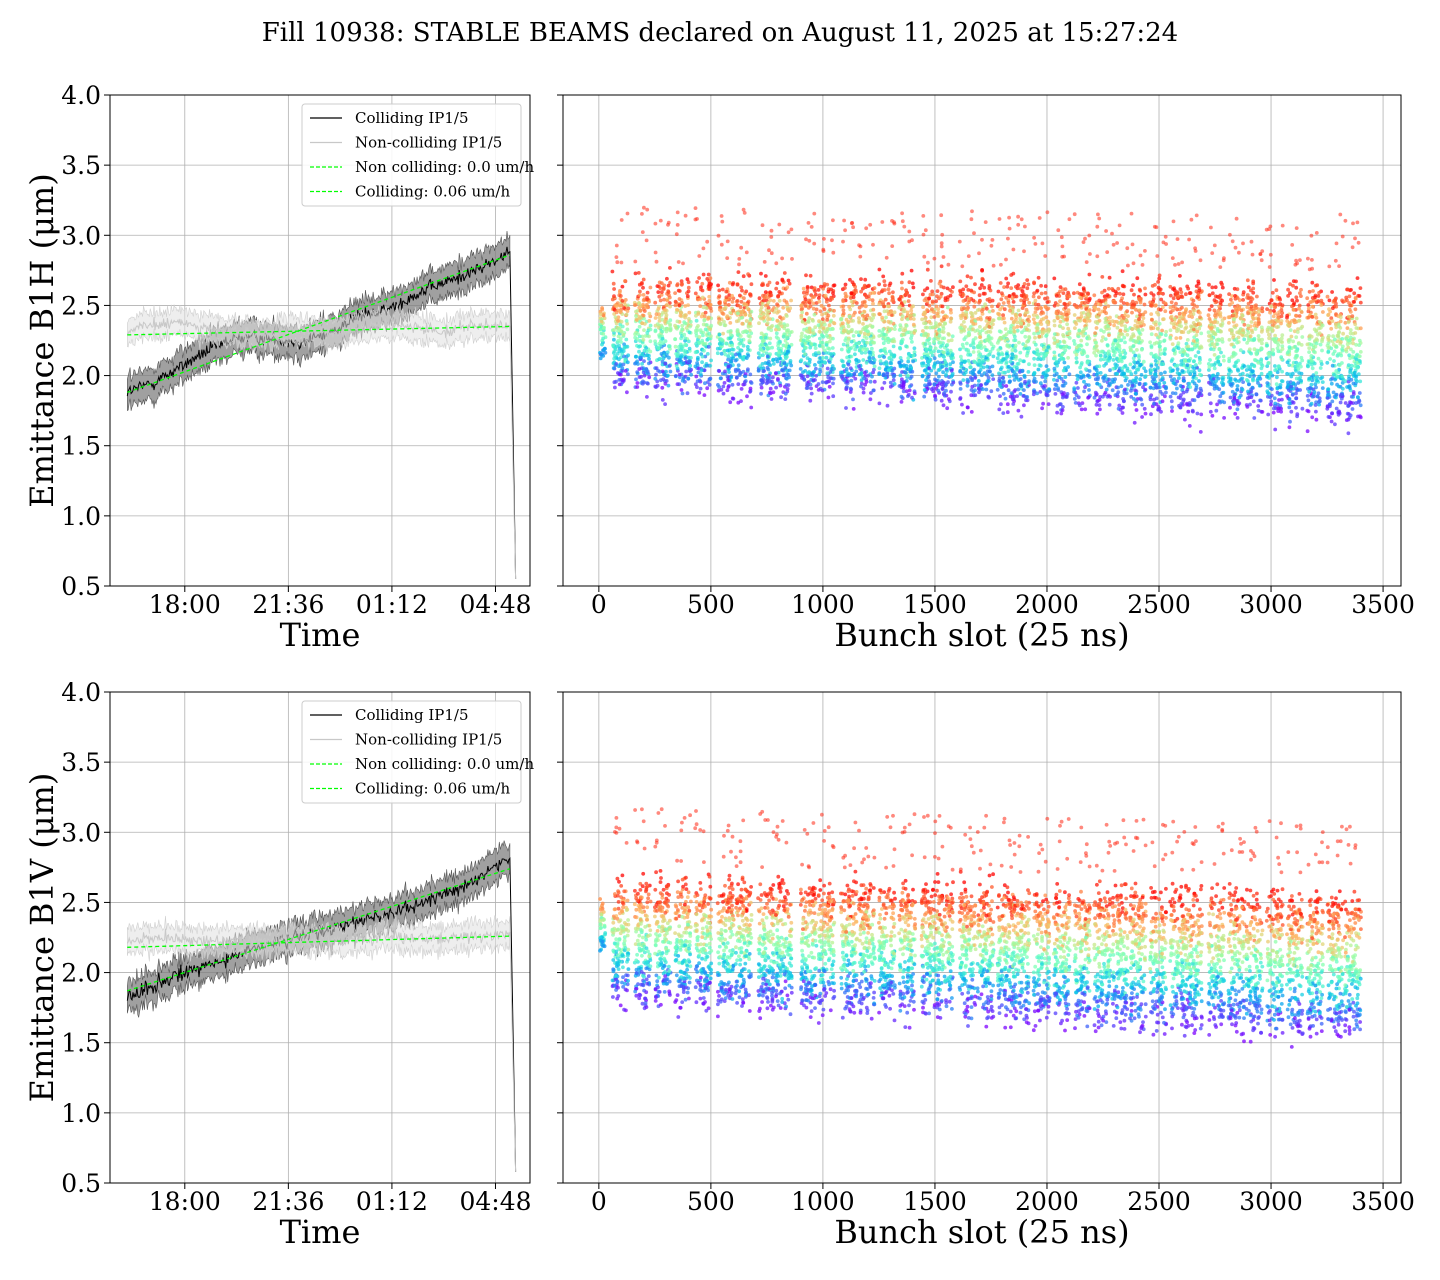  What do you see at coordinates (42, 340) in the screenshot?
I see `y-axis-label: Emittance B1H (μm)` at bounding box center [42, 340].